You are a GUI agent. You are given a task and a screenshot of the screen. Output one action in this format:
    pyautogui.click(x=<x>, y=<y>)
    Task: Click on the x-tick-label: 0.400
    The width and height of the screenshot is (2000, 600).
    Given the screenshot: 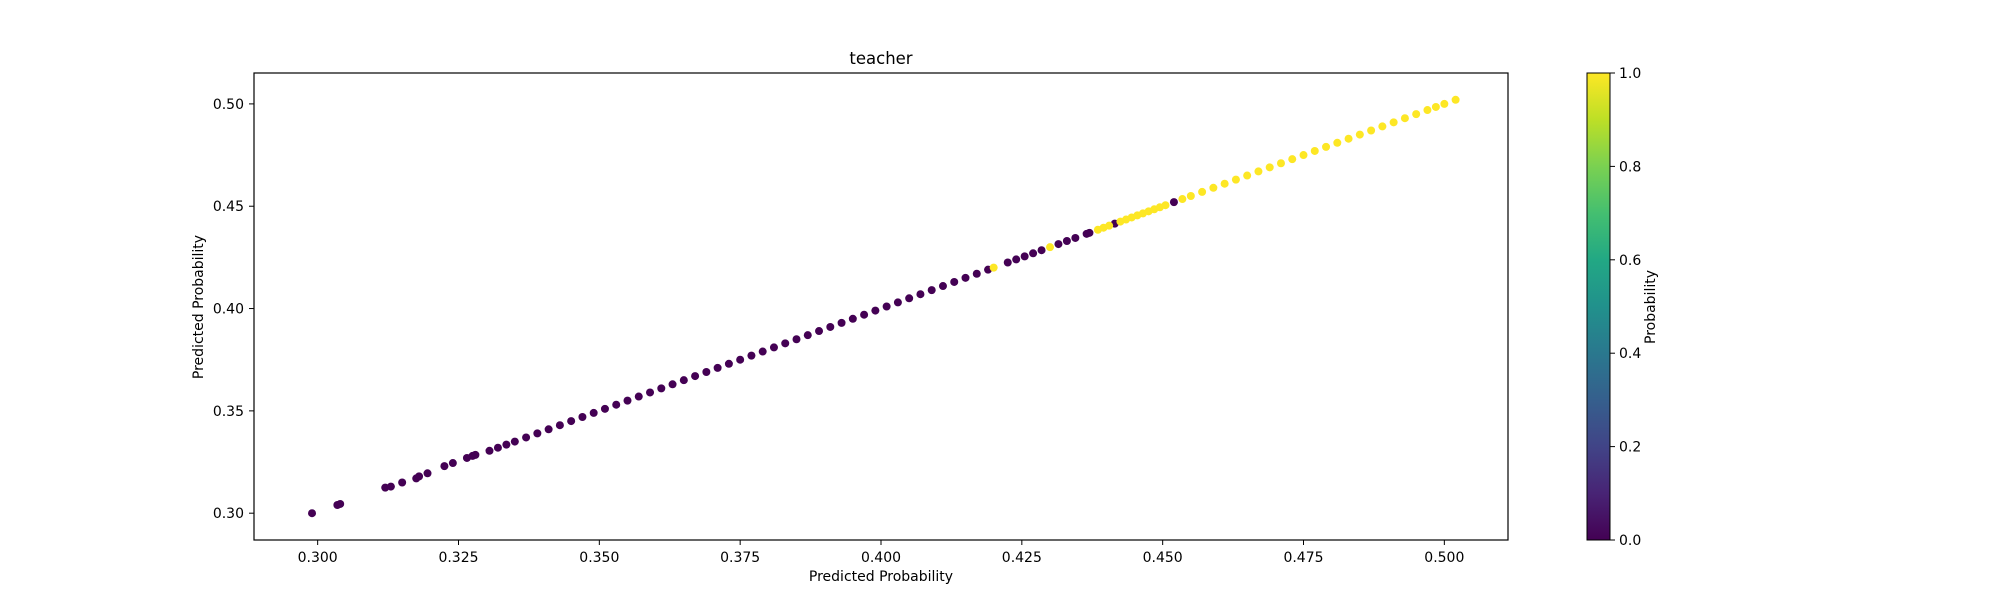 What is the action you would take?
    pyautogui.click(x=881, y=558)
    